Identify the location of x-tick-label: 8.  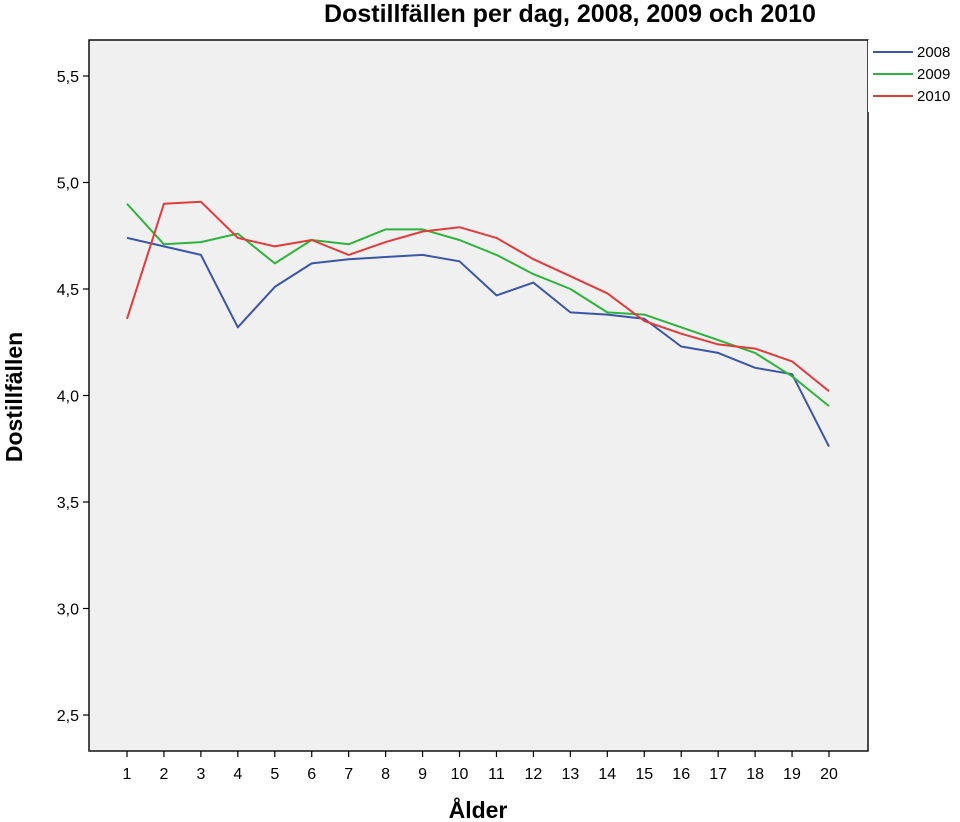
(385, 774).